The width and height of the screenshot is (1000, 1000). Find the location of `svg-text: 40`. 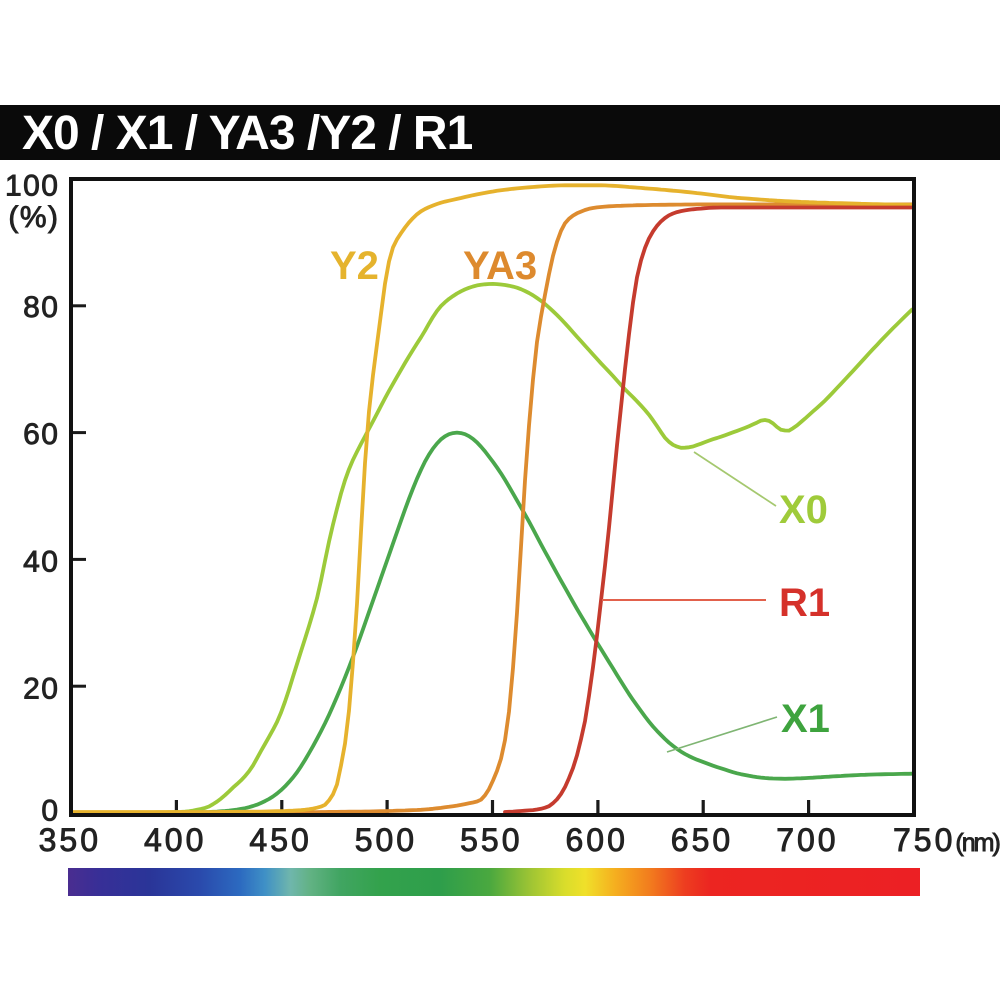

svg-text: 40 is located at coordinates (41, 561).